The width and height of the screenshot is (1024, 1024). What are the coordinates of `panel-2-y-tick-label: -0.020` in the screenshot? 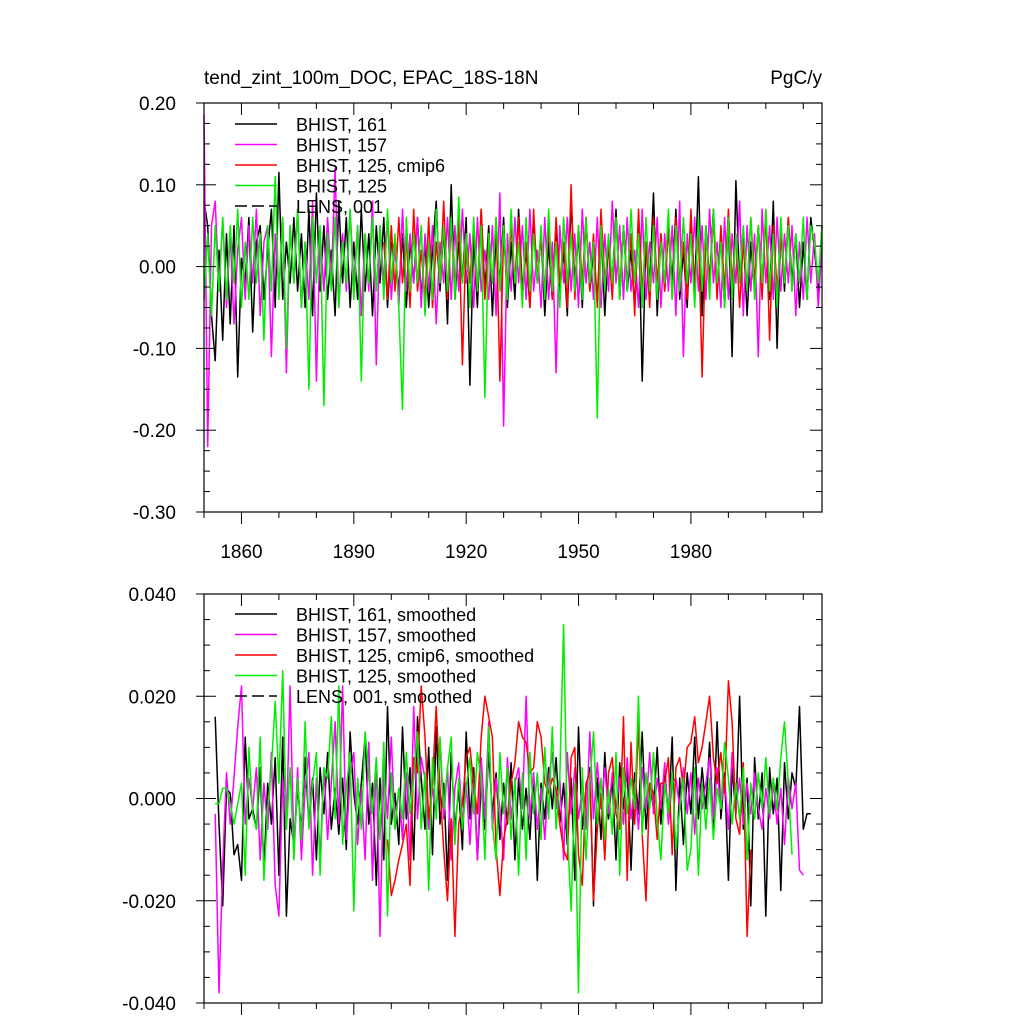 It's located at (149, 902).